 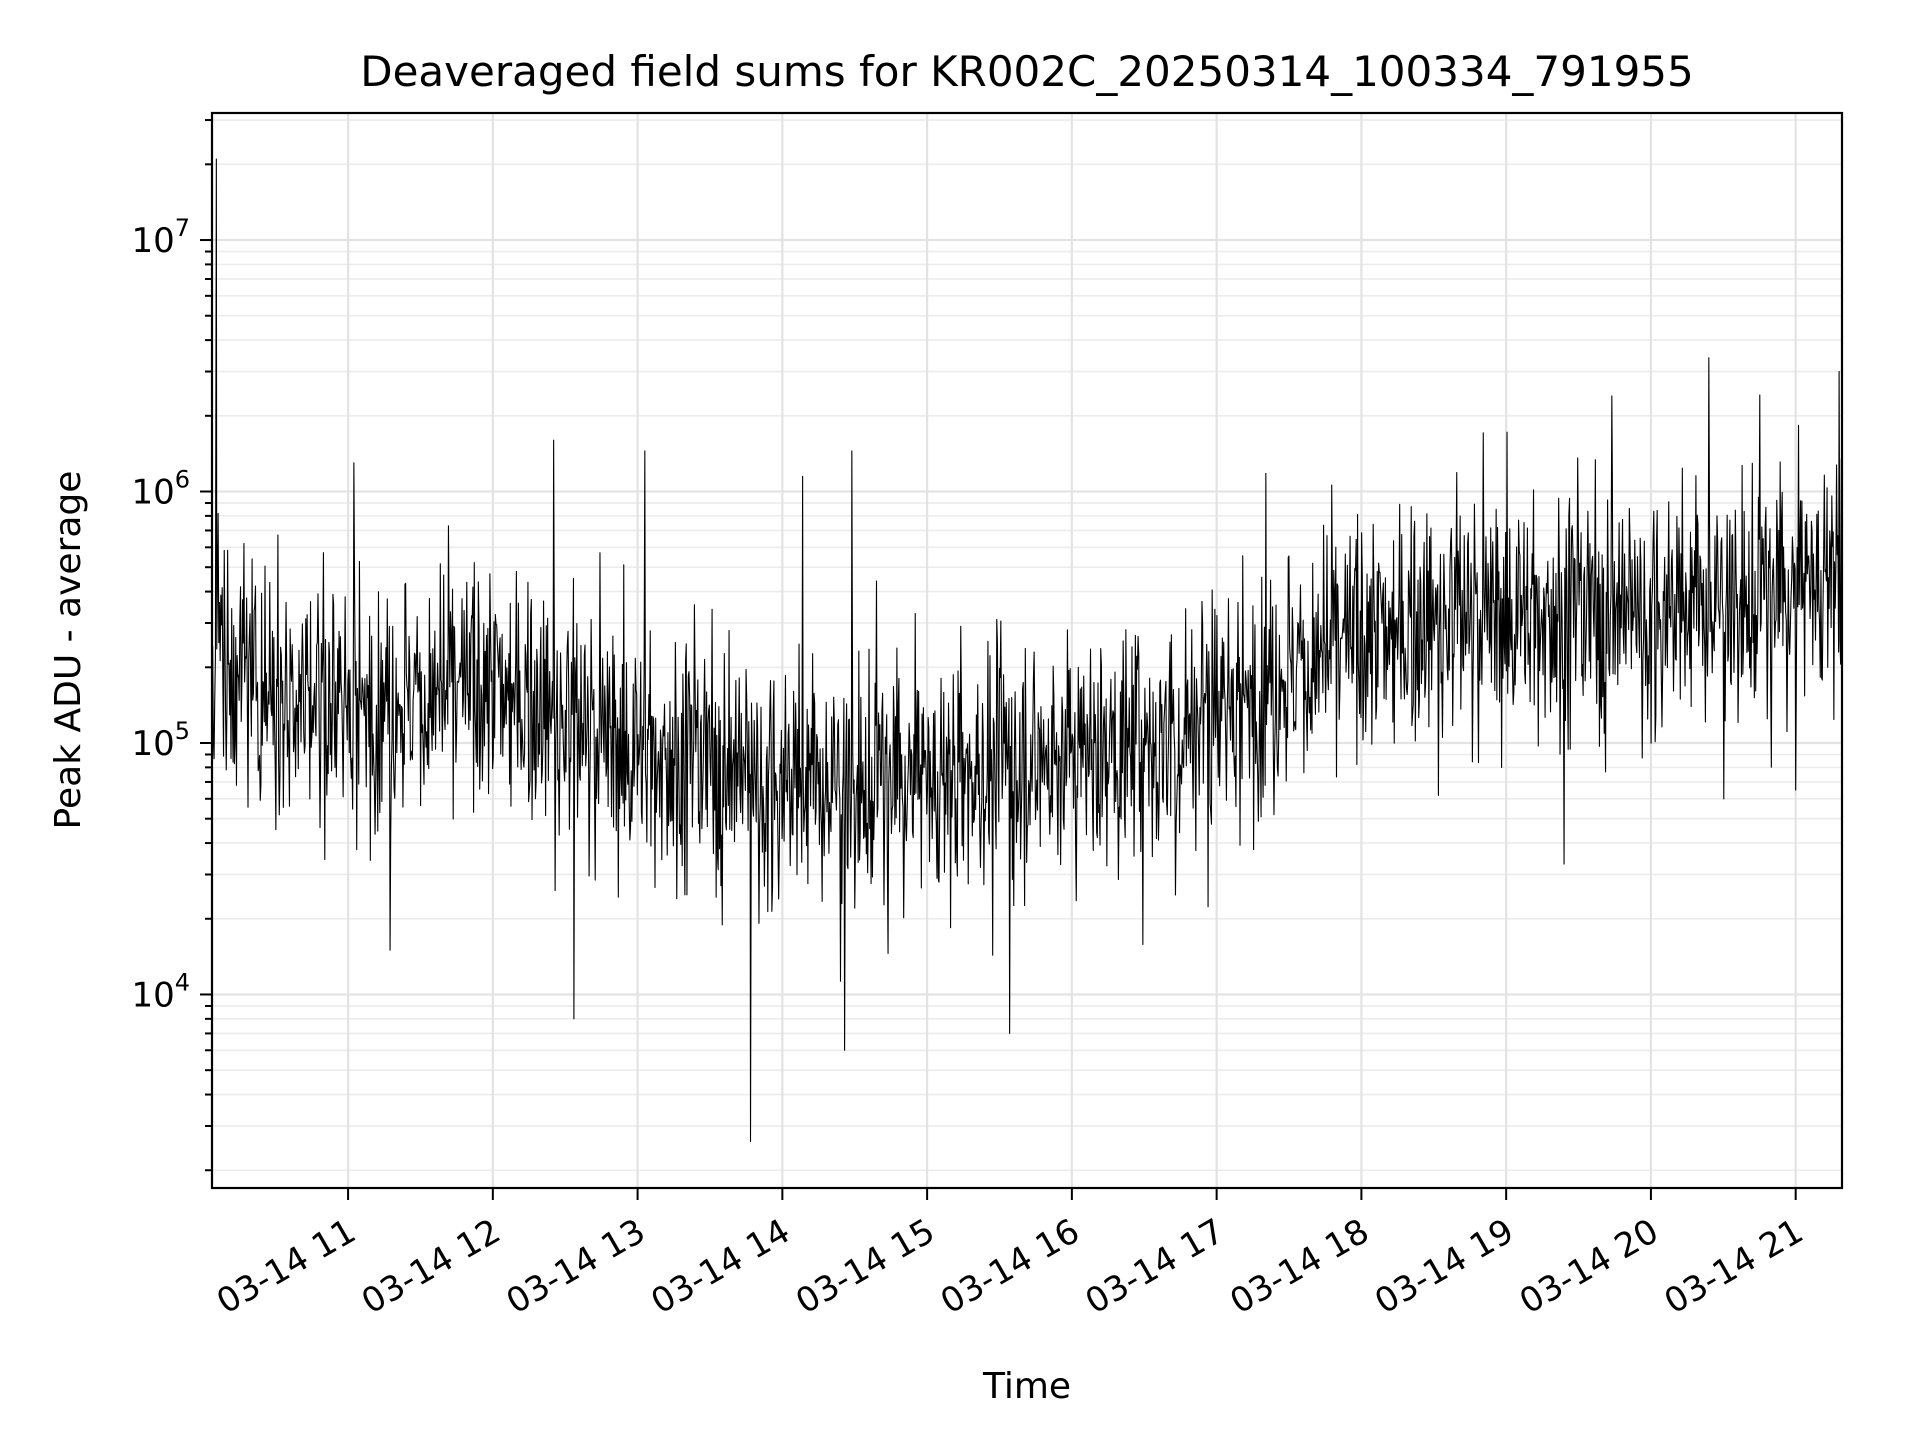 I want to click on x-axis-label: Time, so click(x=1026, y=1386).